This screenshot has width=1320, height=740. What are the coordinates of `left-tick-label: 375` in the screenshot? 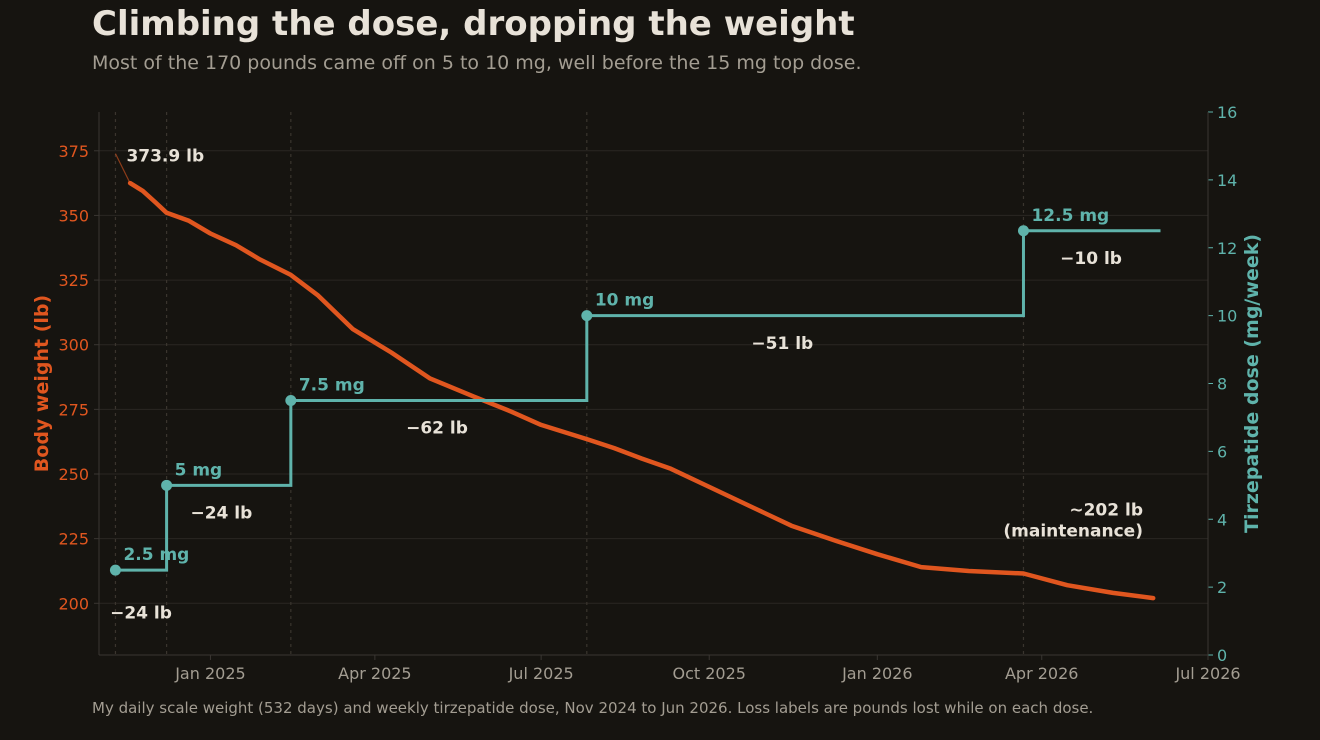 It's located at (73, 151).